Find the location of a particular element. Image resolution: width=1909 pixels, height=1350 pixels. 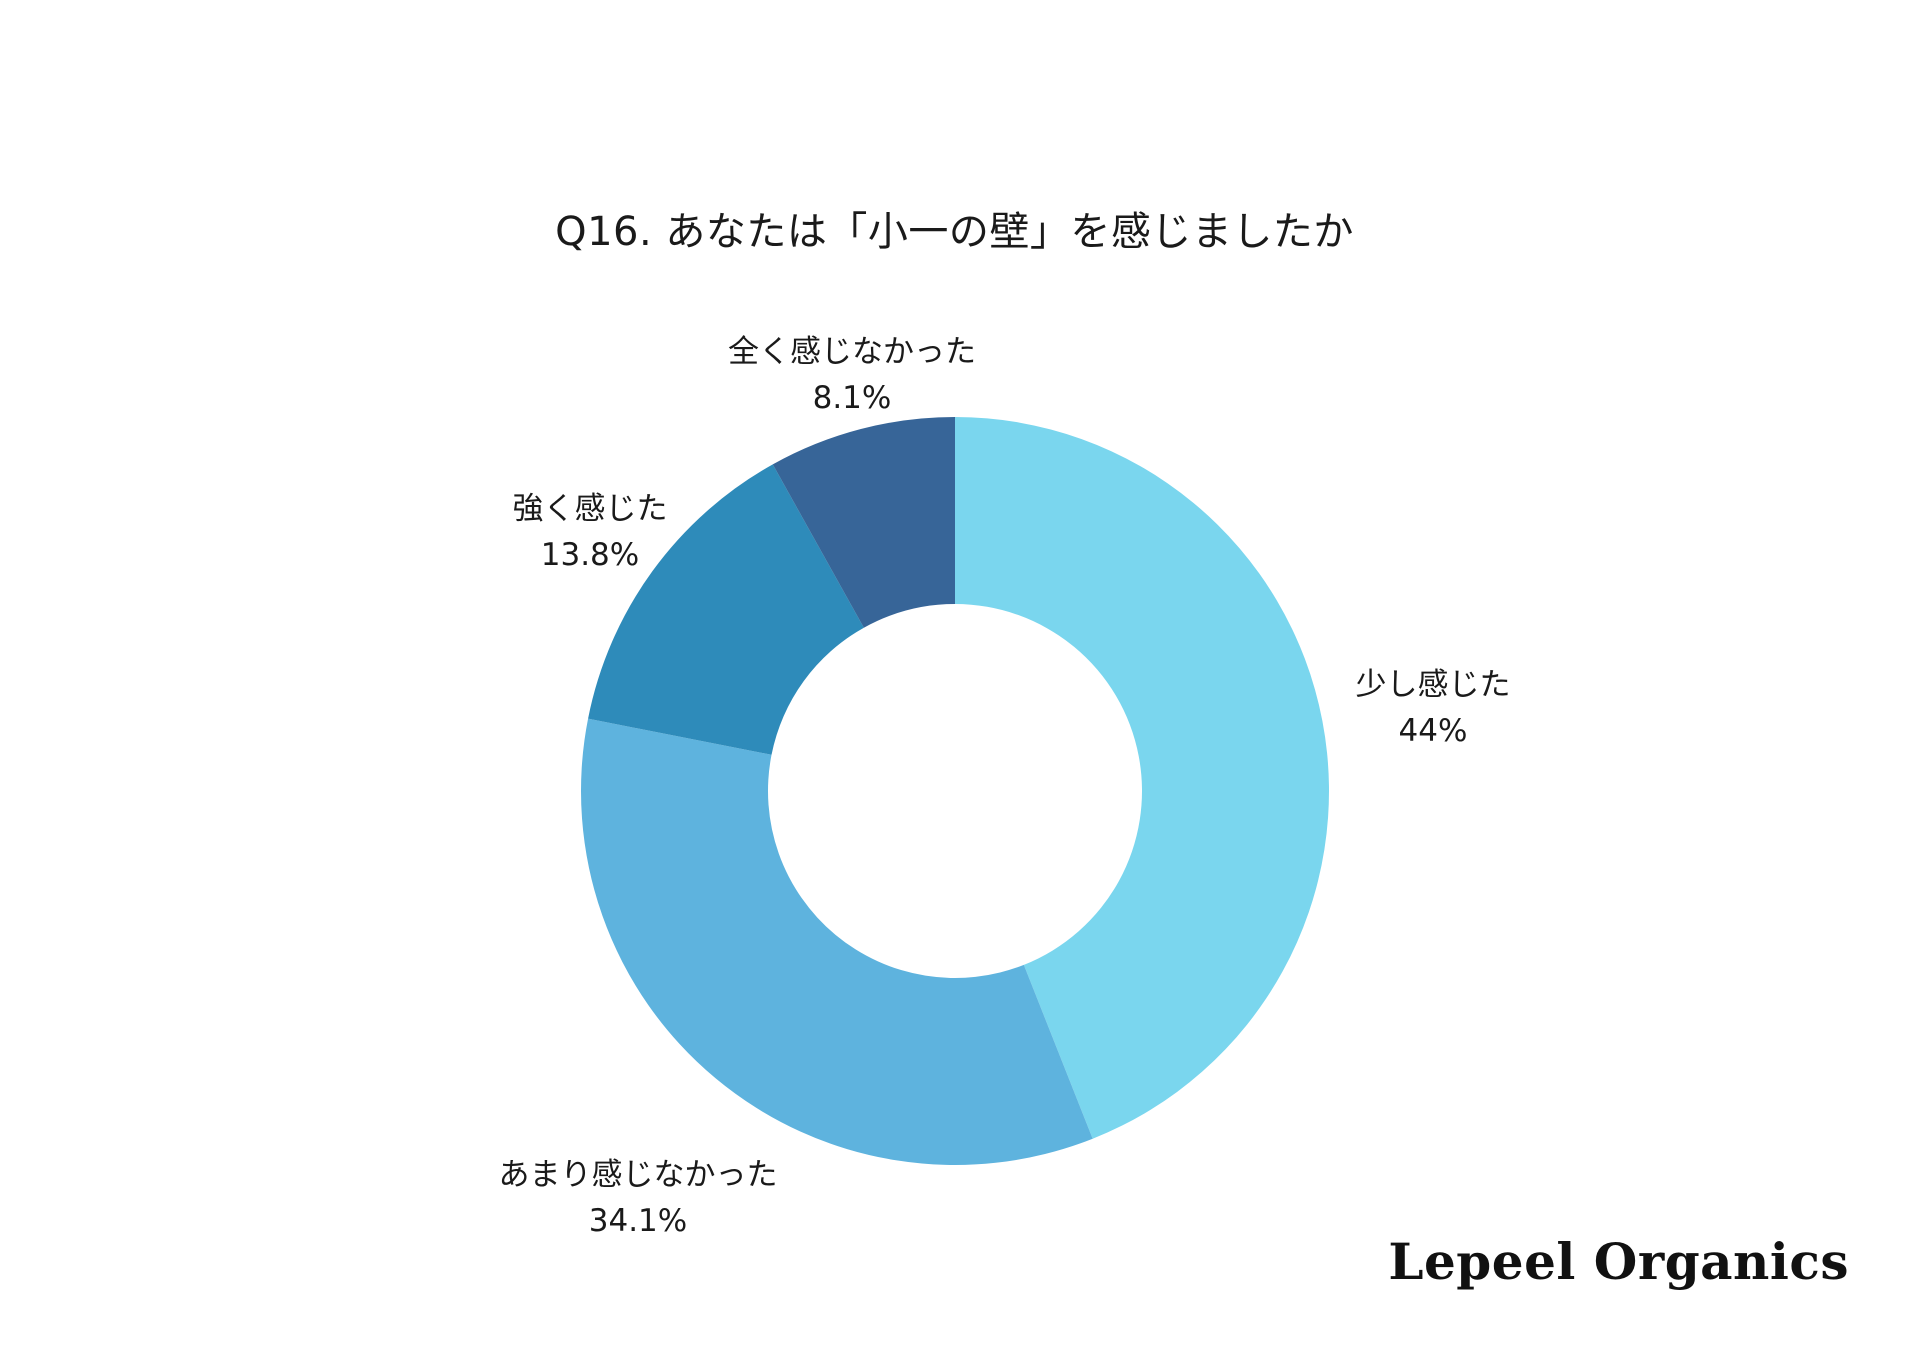

slice-label-name: あまり感じなかった is located at coordinates (638, 1175).